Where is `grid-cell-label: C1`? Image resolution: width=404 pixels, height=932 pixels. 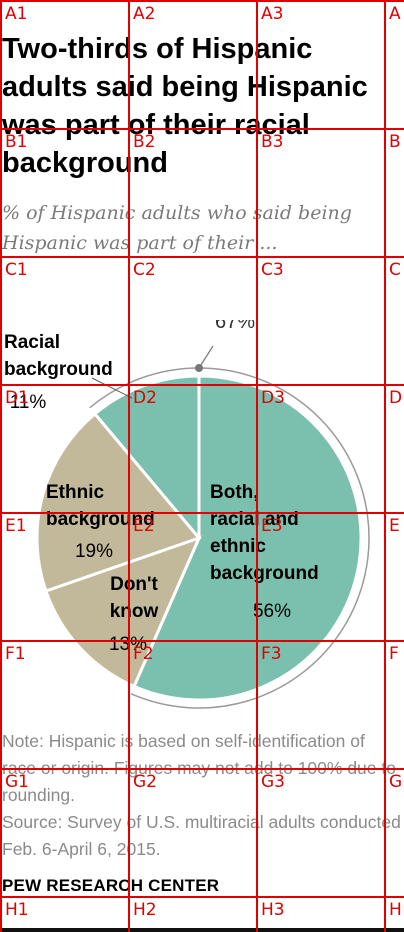
grid-cell-label: C1 is located at coordinates (16, 270).